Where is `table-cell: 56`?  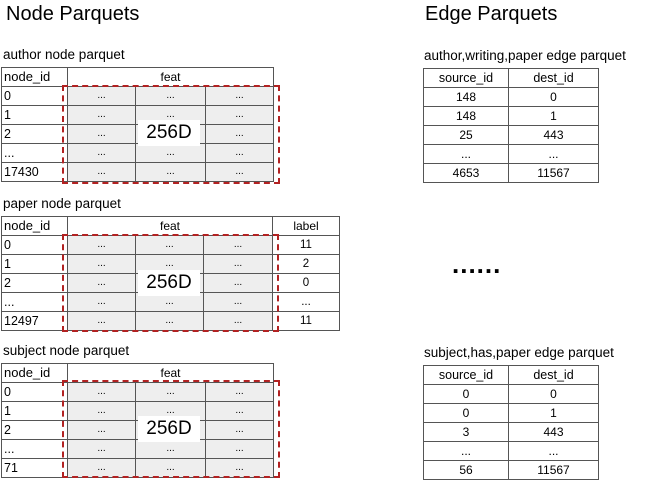 table-cell: 56 is located at coordinates (466, 470).